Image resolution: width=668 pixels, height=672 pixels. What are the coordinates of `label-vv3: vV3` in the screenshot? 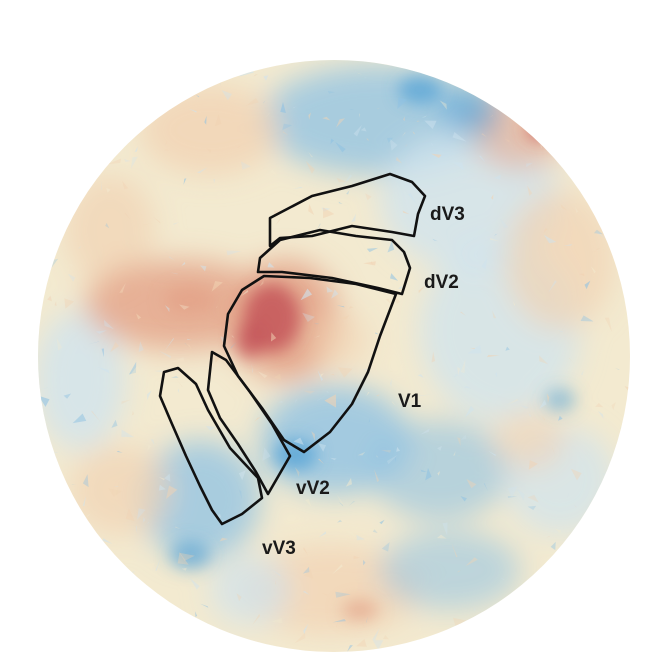 It's located at (279, 548).